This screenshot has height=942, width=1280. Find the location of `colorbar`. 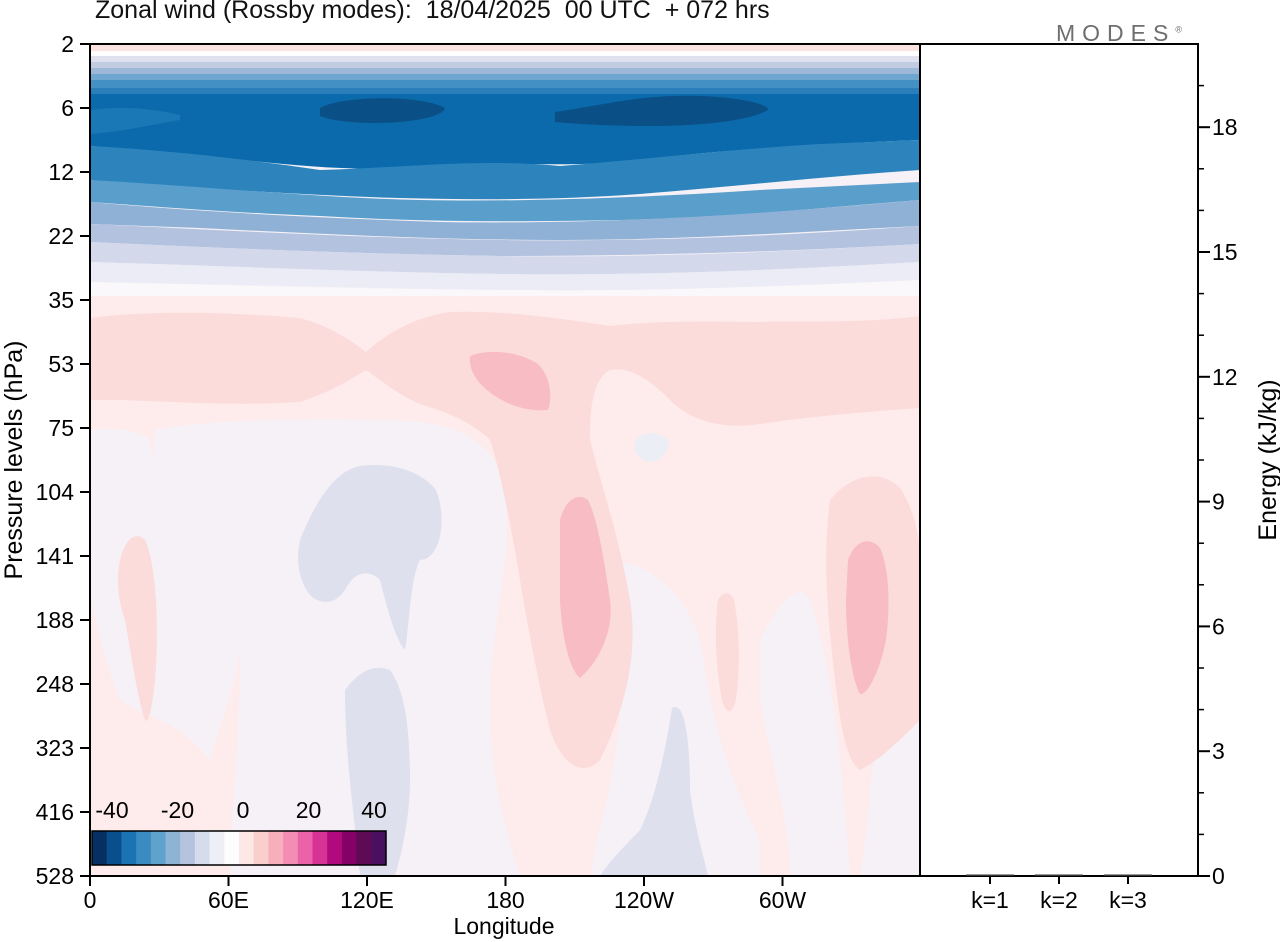

colorbar is located at coordinates (239, 848).